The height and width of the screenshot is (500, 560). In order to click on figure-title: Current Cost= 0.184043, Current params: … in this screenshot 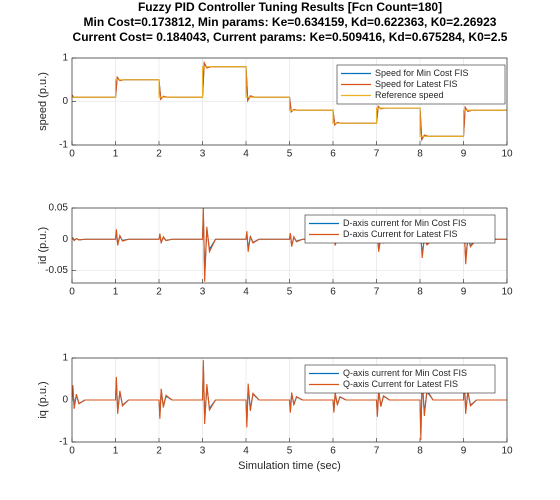, I will do `click(290, 37)`.